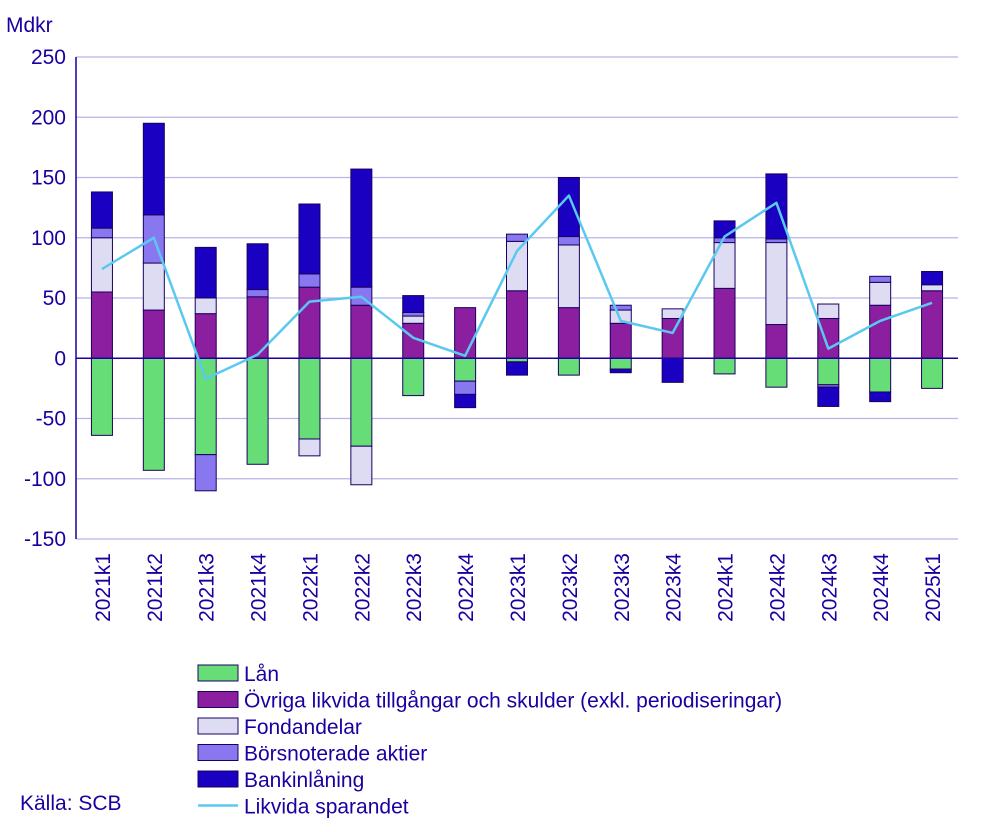 Image resolution: width=983 pixels, height=832 pixels. What do you see at coordinates (414, 587) in the screenshot?
I see `x-tick-label: 2022k3` at bounding box center [414, 587].